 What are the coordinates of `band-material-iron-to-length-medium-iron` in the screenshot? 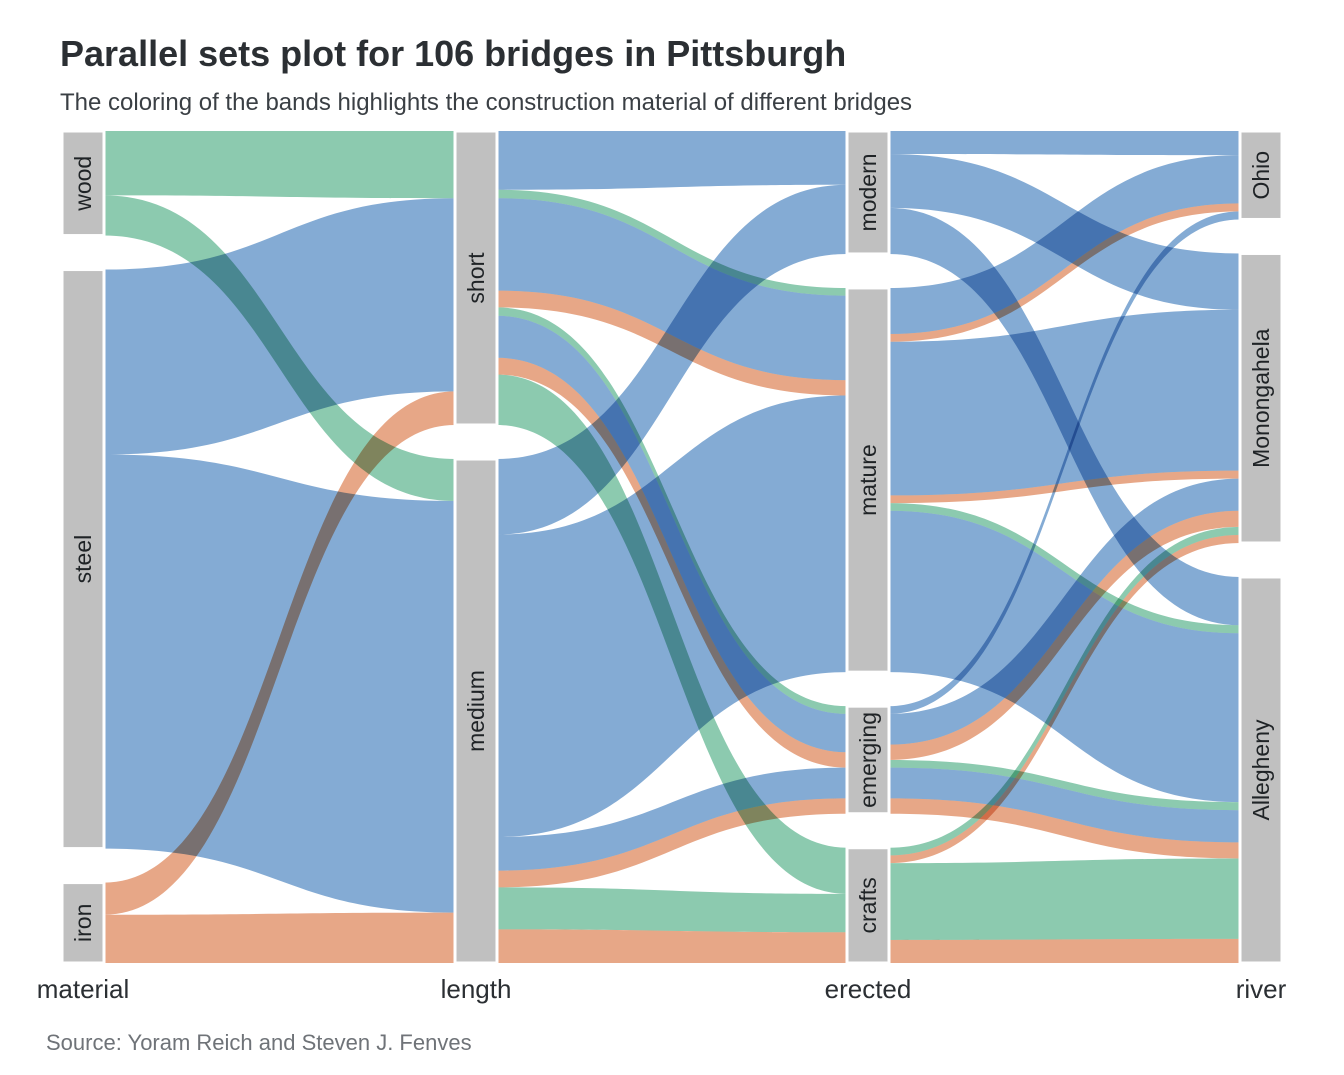 It's located at (279, 937).